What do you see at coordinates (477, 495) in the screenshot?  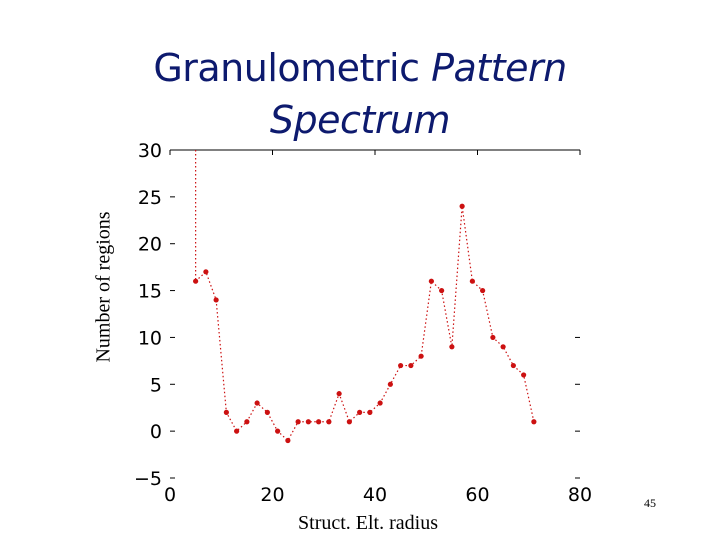 I see `x-tick-label: 60` at bounding box center [477, 495].